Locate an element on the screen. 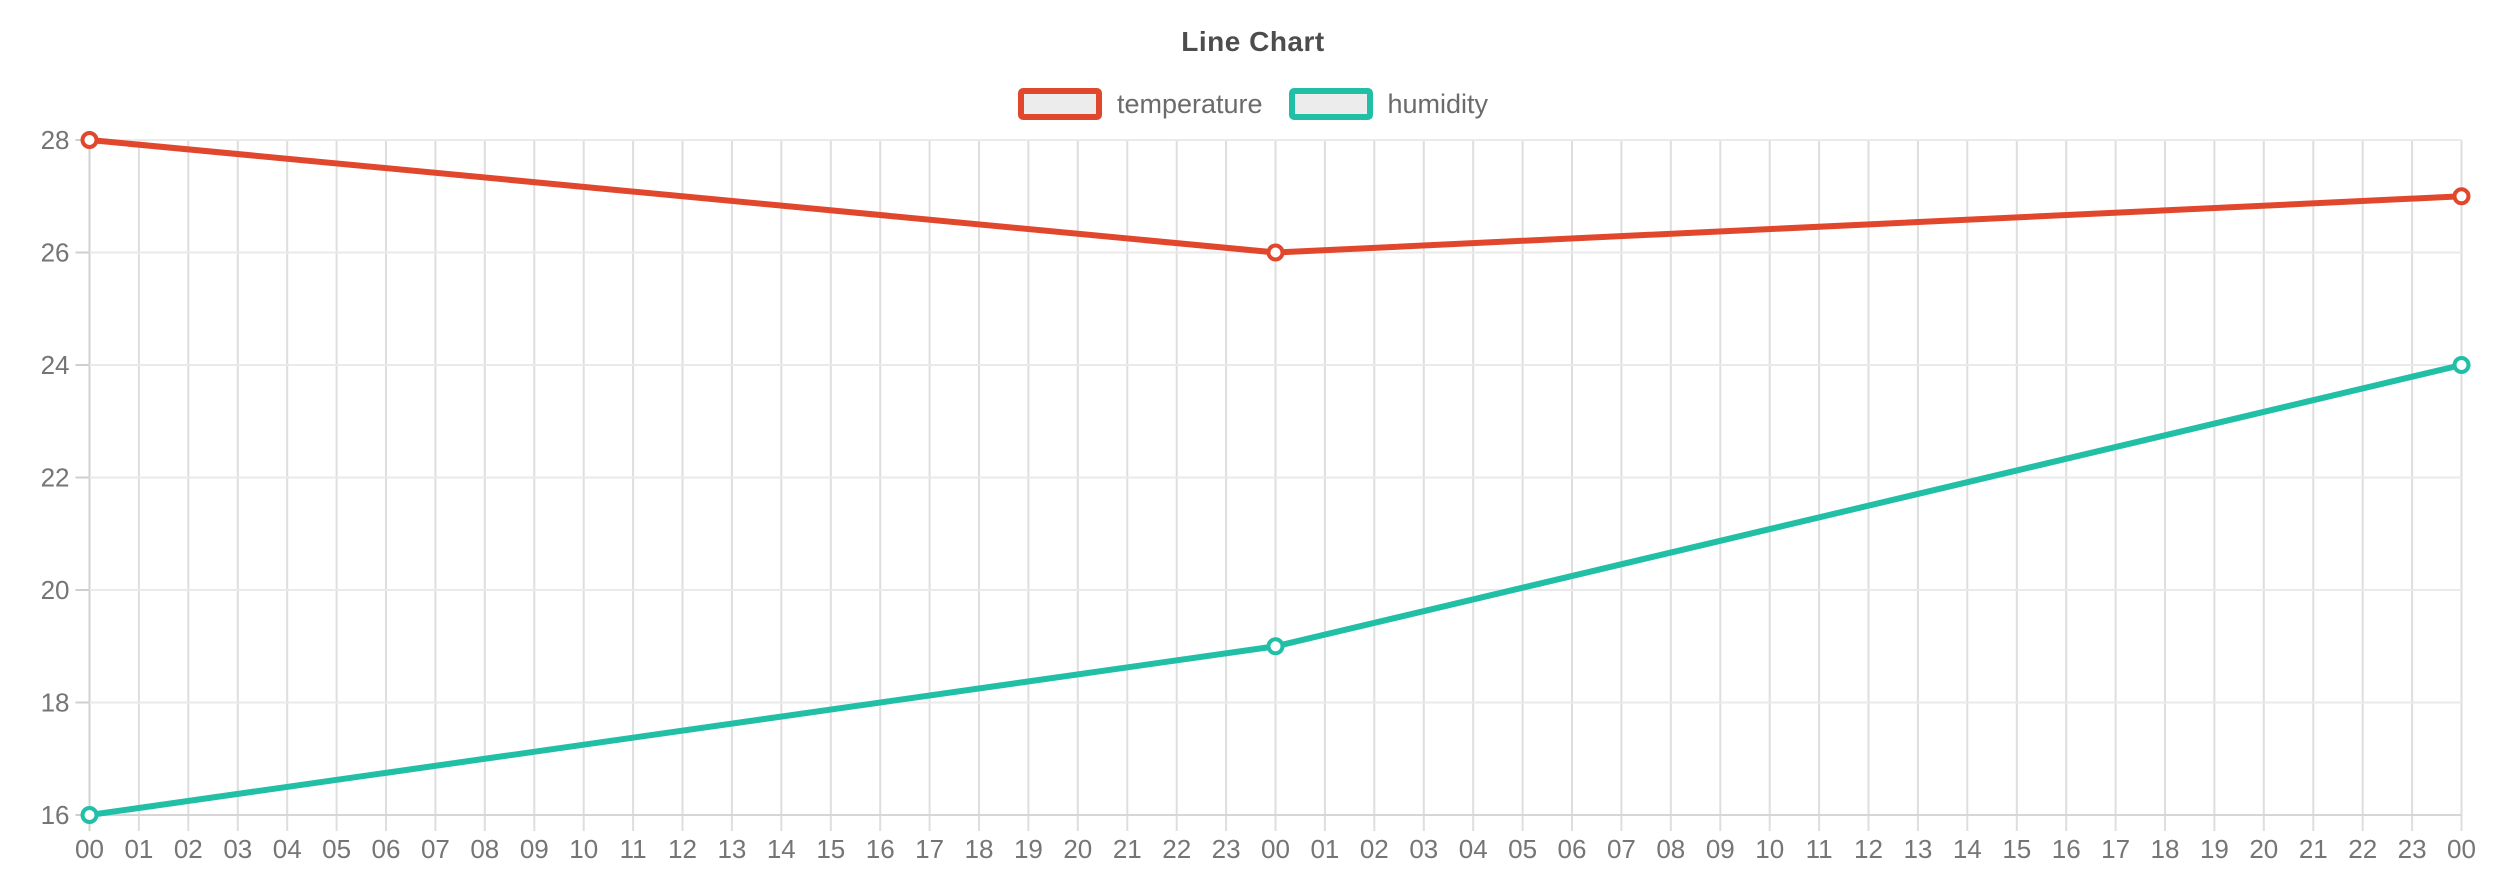 This screenshot has width=2506, height=890. legend-item-humidity: humidity is located at coordinates (1388, 104).